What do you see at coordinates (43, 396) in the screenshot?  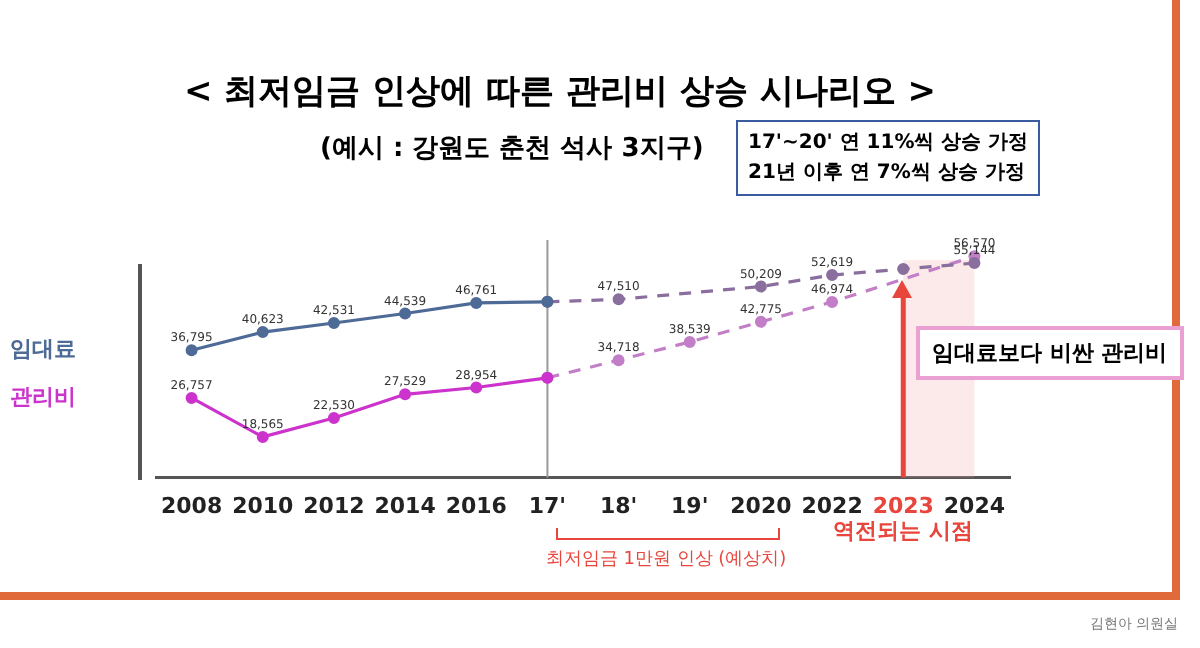 I see `text: 관리비` at bounding box center [43, 396].